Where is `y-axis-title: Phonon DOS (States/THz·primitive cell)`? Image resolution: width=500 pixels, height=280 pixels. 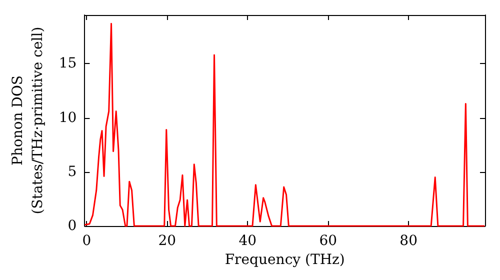
y-axis-title: Phonon DOS (States/THz·primitive cell) is located at coordinates (28, 120).